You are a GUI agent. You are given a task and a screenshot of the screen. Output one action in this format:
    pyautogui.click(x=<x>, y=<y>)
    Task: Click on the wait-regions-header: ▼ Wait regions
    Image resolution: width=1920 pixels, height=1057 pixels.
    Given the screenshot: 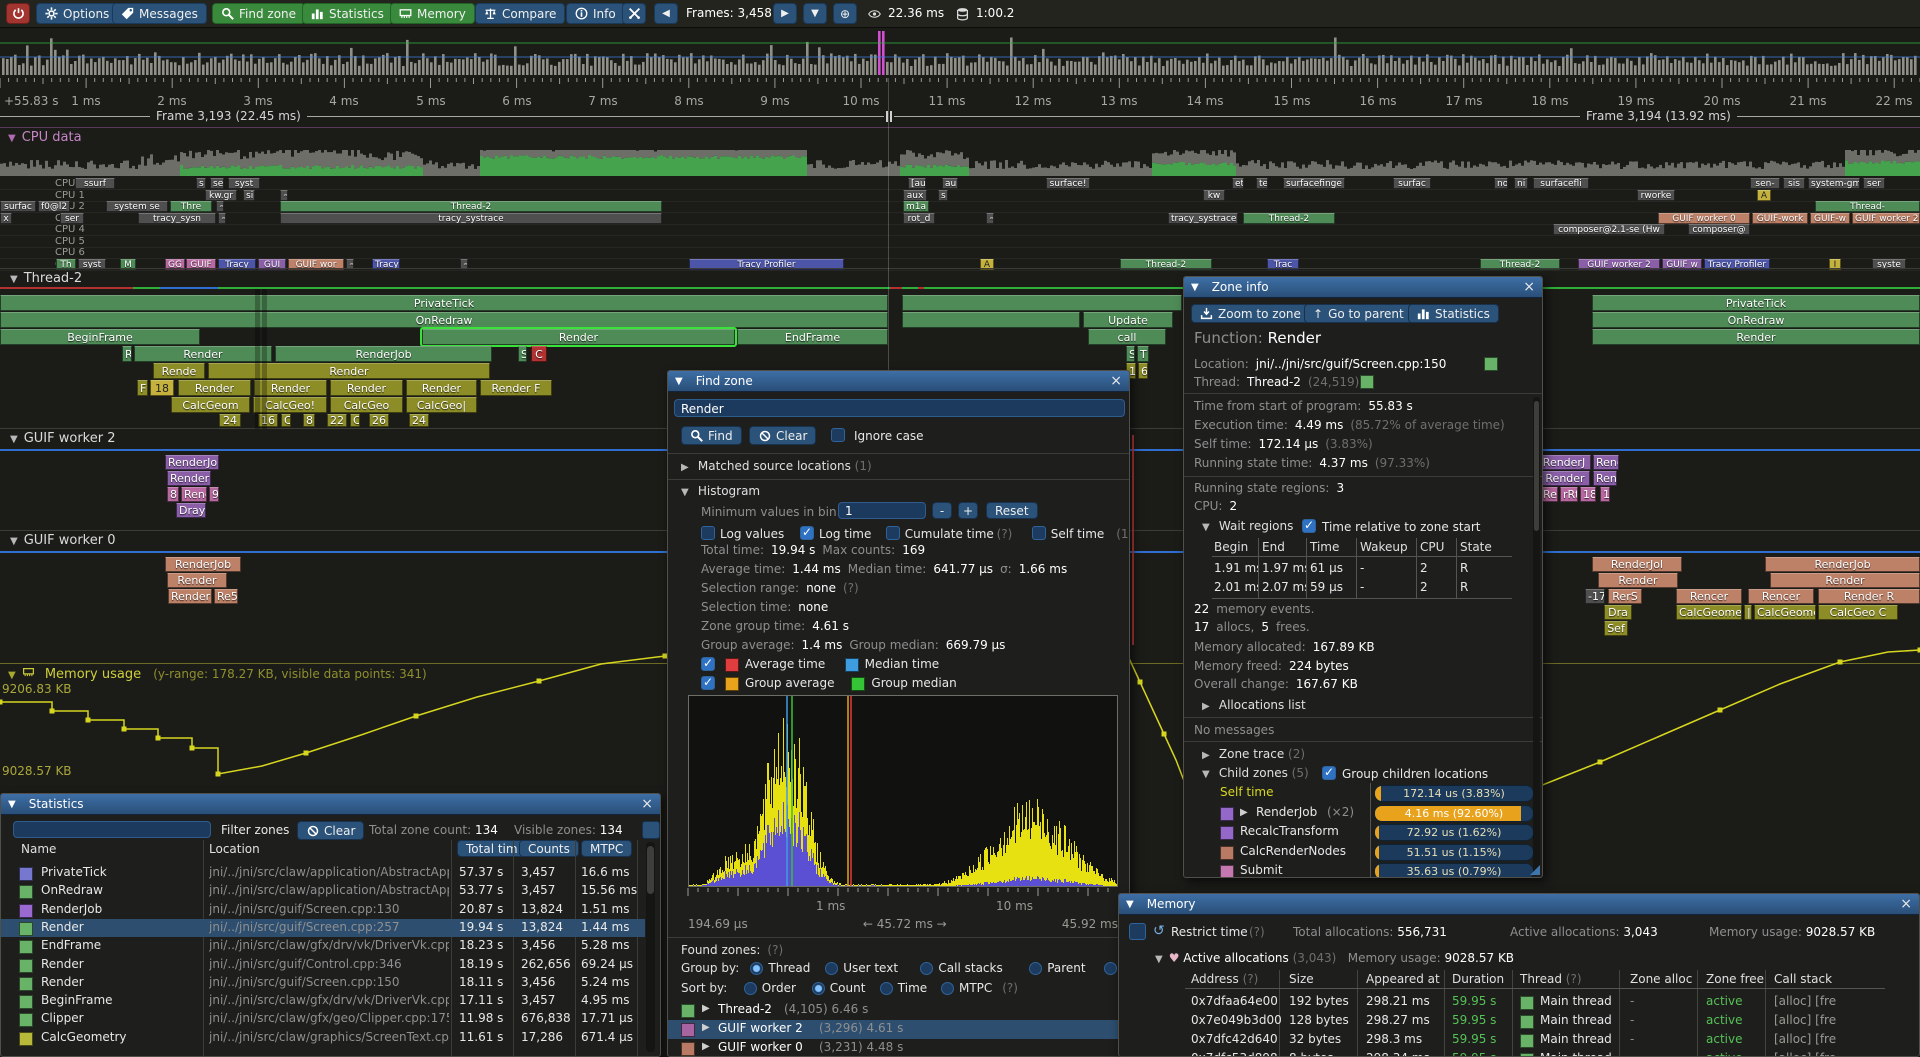 What is the action you would take?
    pyautogui.click(x=1248, y=526)
    